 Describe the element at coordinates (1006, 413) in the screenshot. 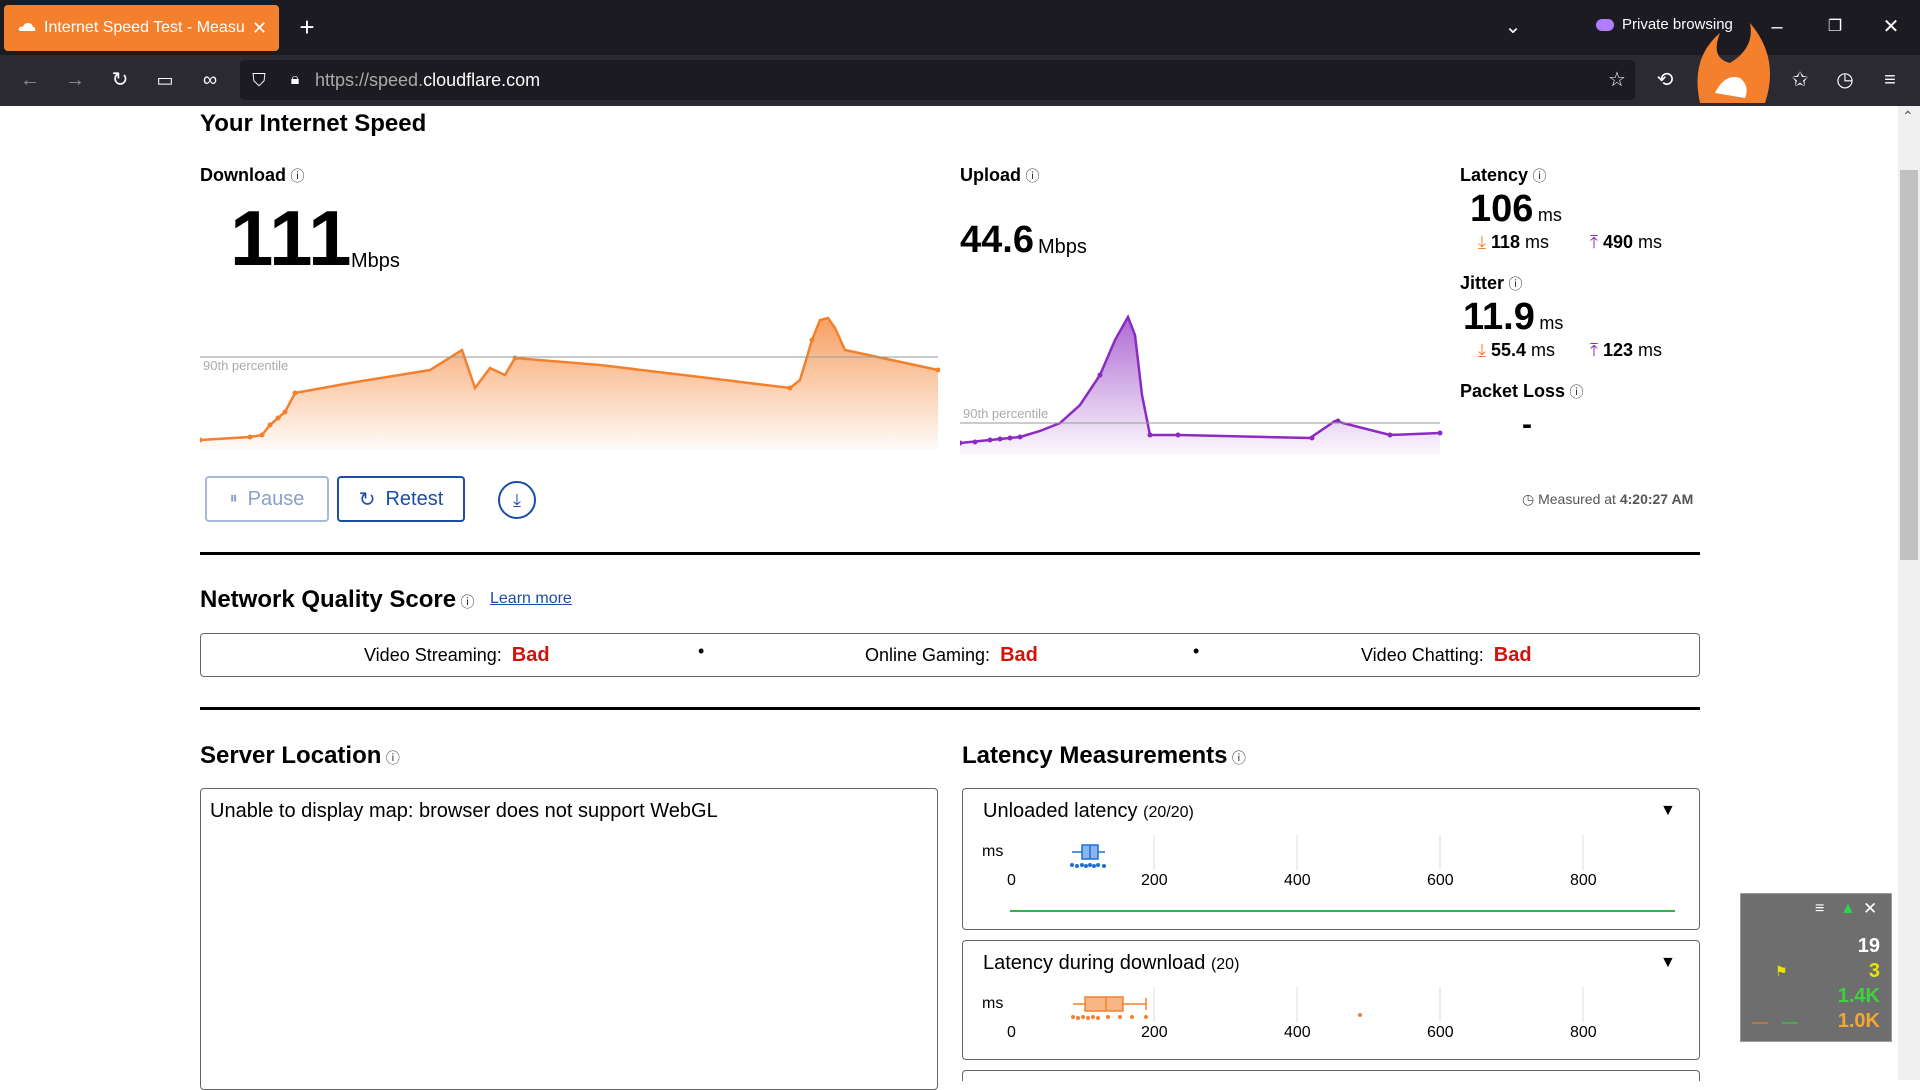

I see `upload-percentile-label: 90th percentile` at that location.